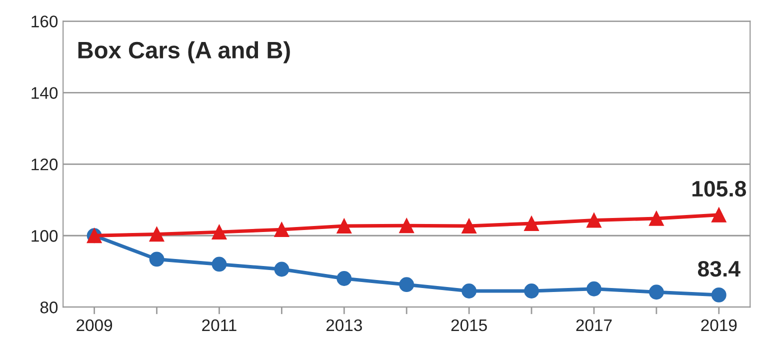  What do you see at coordinates (469, 325) in the screenshot?
I see `x-tick-label: 2015` at bounding box center [469, 325].